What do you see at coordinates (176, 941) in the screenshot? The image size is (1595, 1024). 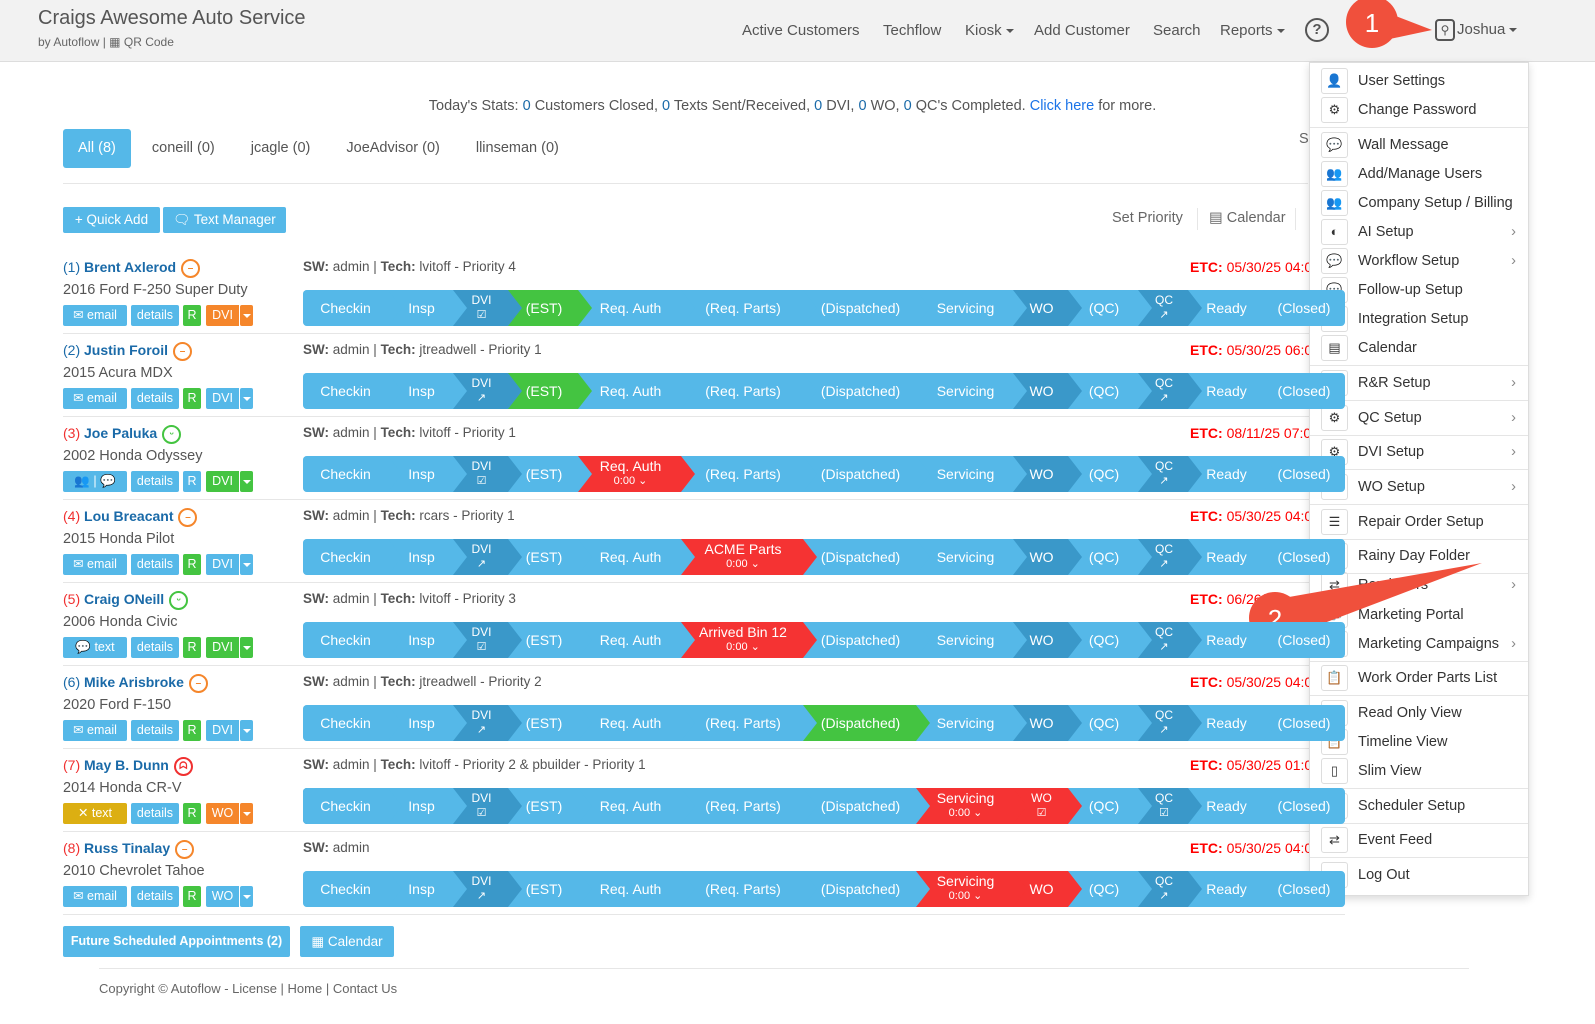 I see `future-appointments-button: Future Scheduled Appointments (2)` at bounding box center [176, 941].